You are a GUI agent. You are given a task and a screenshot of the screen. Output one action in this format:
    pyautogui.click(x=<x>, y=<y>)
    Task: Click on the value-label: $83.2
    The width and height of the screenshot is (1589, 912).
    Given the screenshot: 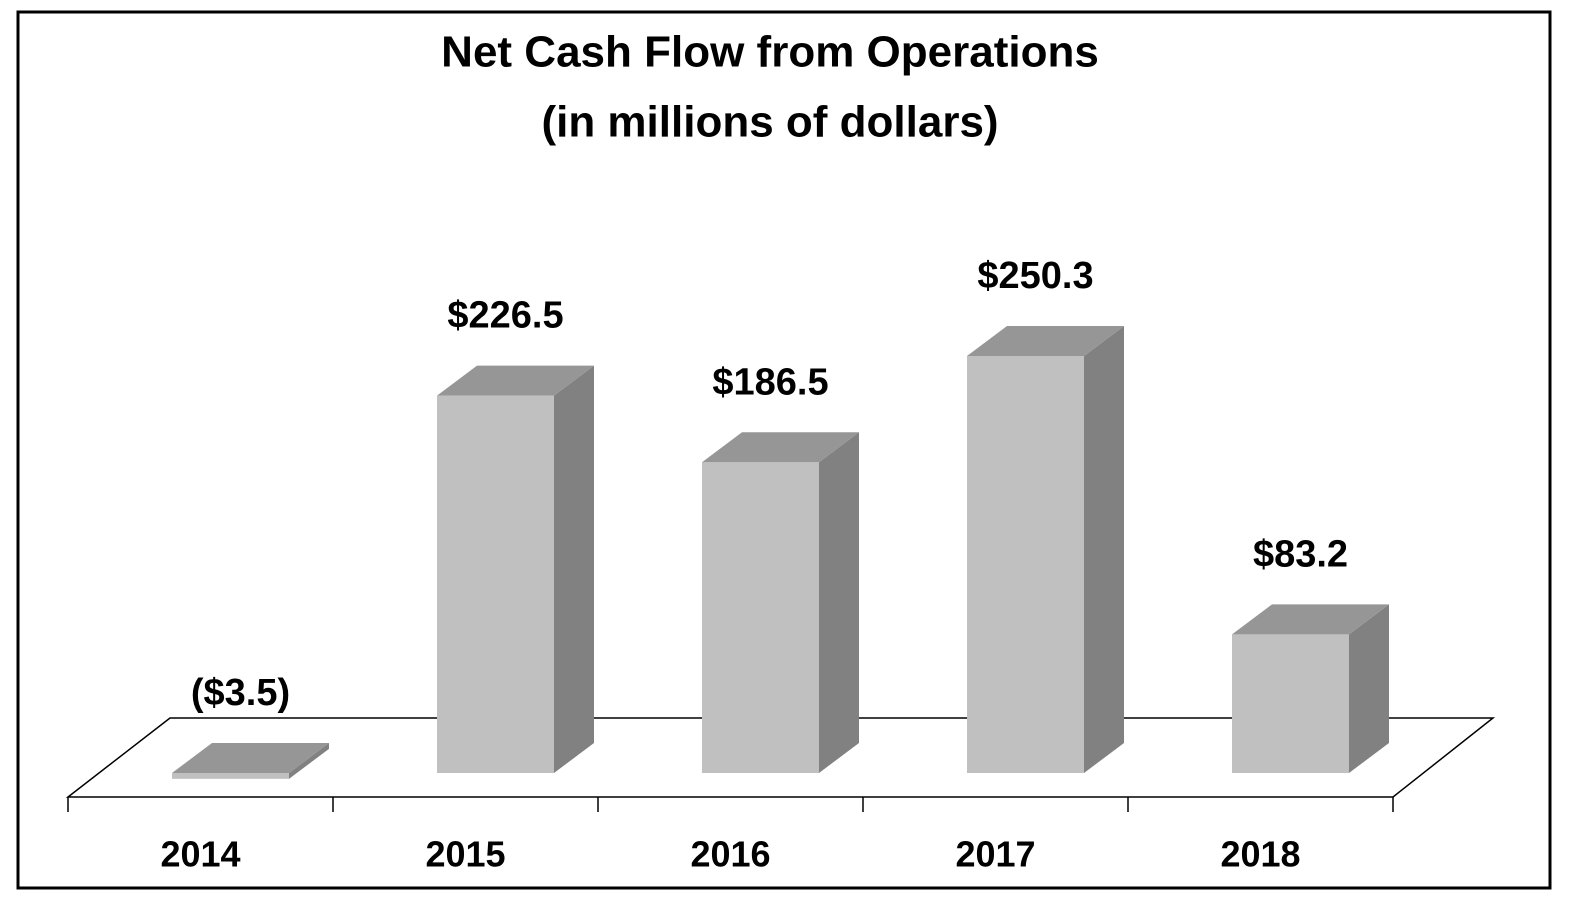 What is the action you would take?
    pyautogui.click(x=1300, y=554)
    